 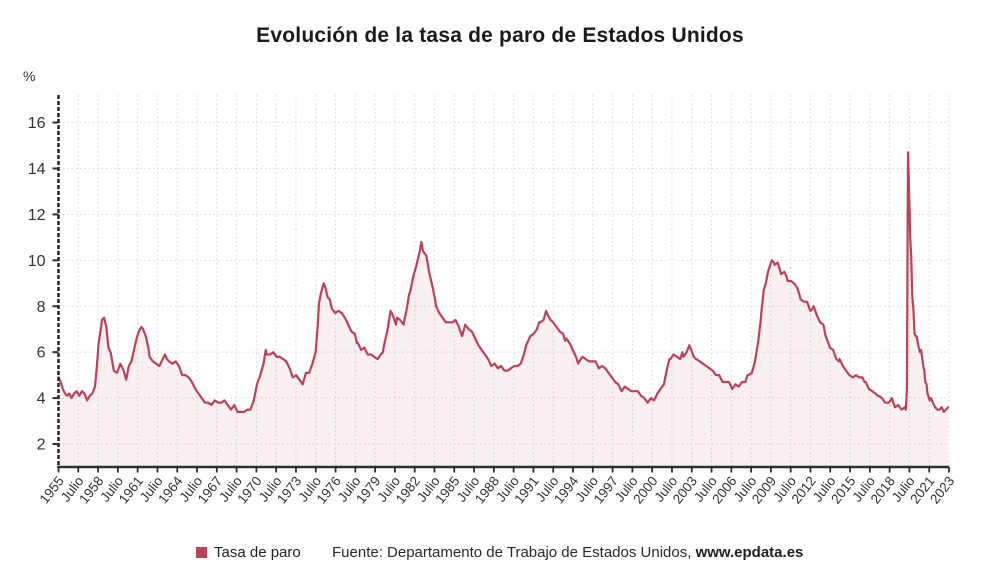 What do you see at coordinates (749, 552) in the screenshot?
I see `source-link: www.epdata.es` at bounding box center [749, 552].